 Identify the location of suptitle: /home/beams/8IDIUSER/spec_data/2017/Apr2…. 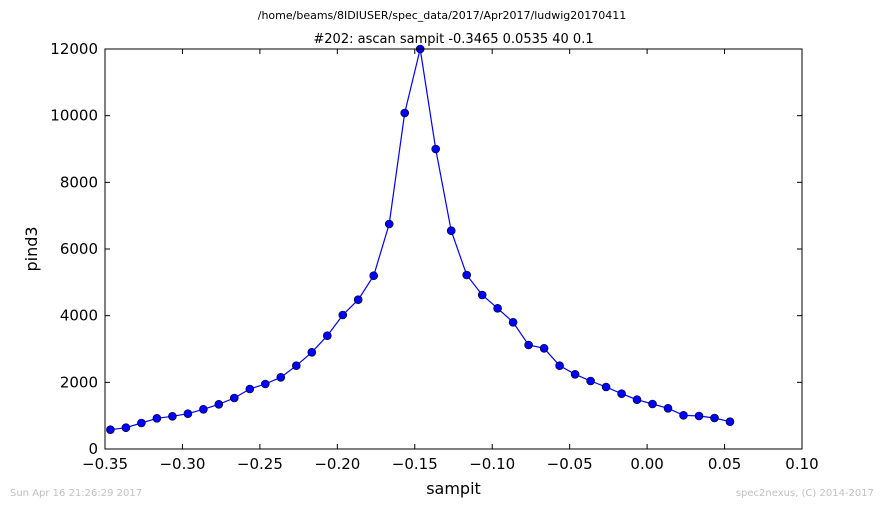
(442, 15).